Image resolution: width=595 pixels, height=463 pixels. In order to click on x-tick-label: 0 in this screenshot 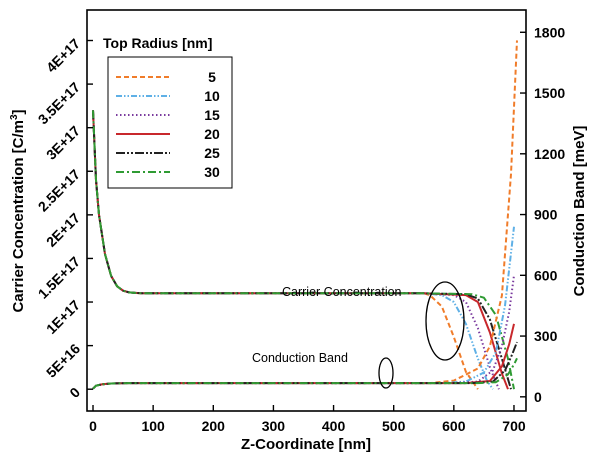, I will do `click(93, 426)`.